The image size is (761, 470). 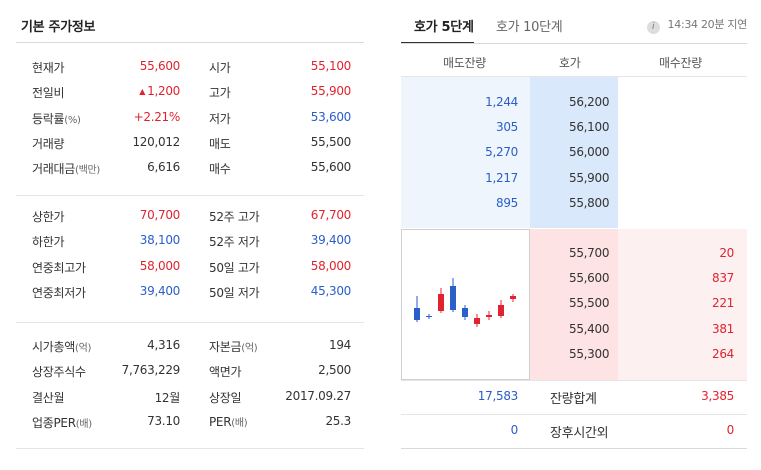 I want to click on info-label: 50일 저가, so click(x=234, y=292).